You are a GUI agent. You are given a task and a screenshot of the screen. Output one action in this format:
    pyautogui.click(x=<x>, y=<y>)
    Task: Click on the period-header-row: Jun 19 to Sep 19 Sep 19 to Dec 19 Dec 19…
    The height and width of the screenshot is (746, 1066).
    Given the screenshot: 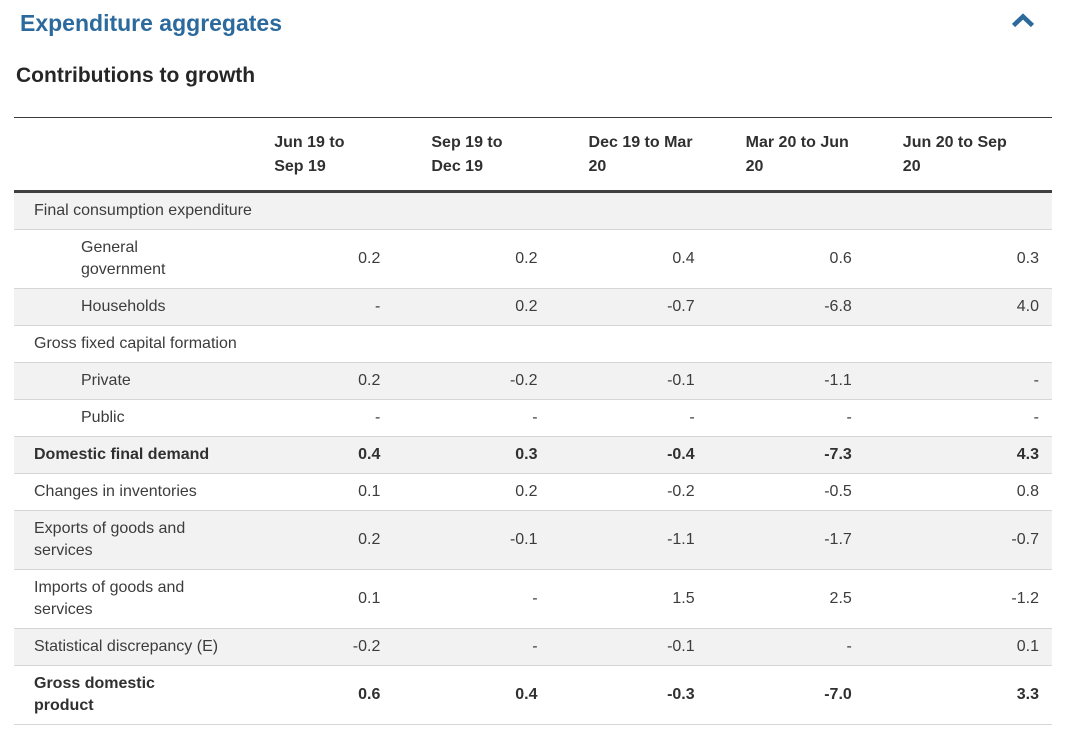 What is the action you would take?
    pyautogui.click(x=533, y=155)
    